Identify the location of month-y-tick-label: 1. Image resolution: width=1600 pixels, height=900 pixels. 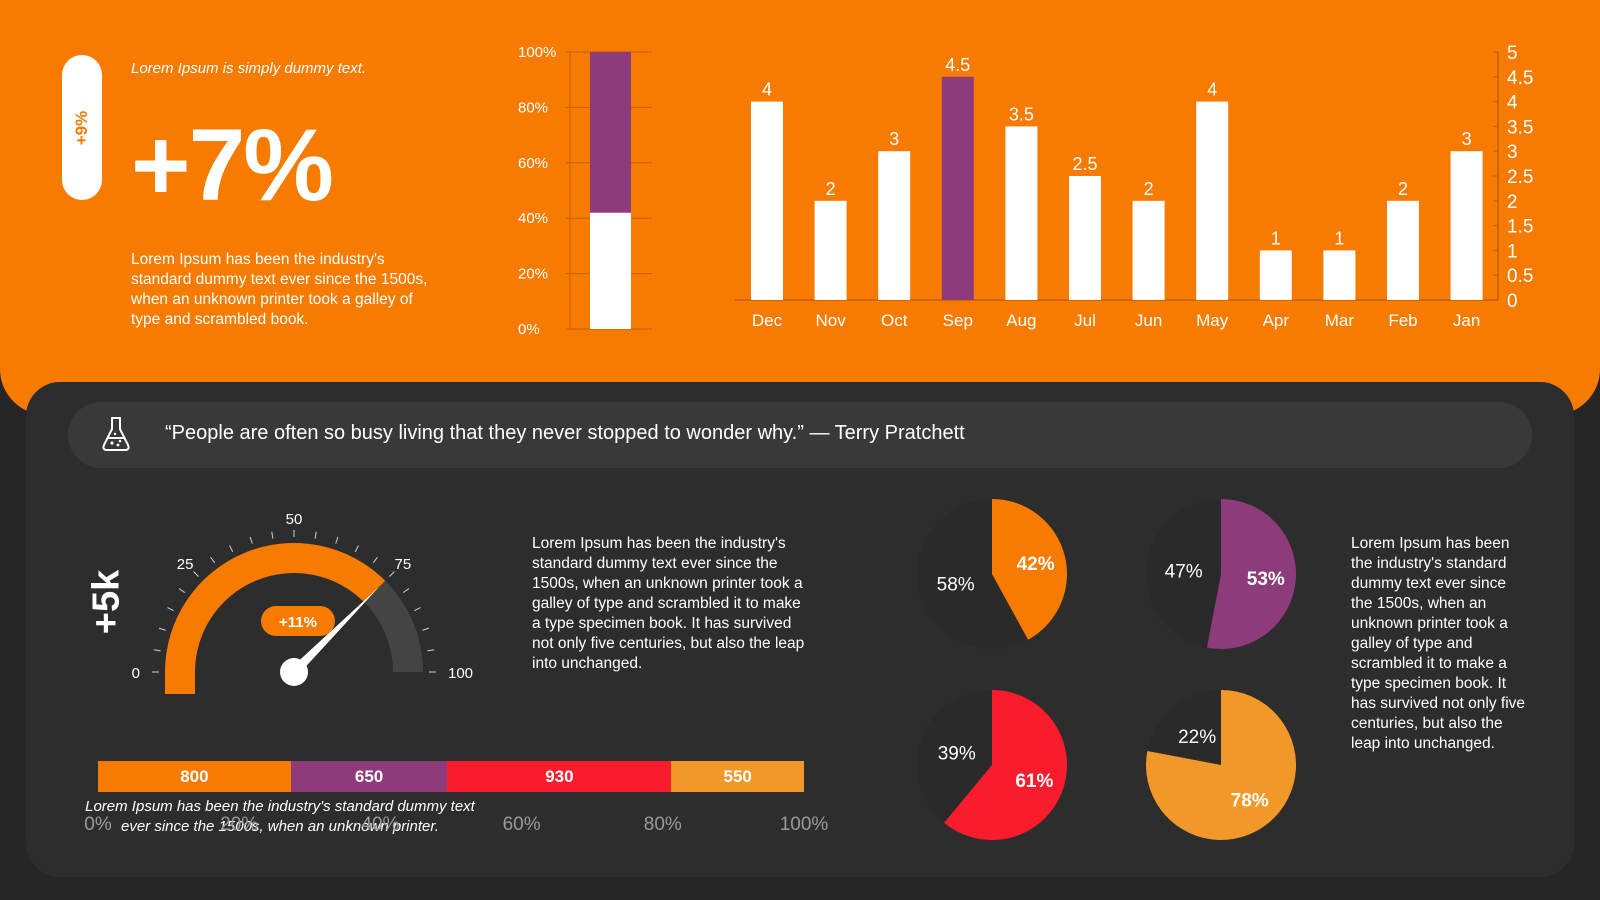
(1512, 251).